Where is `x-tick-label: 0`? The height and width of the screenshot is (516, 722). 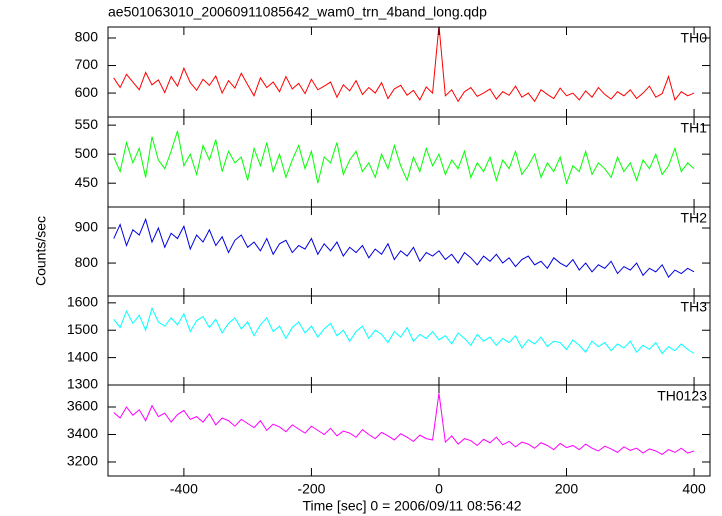
x-tick-label: 0 is located at coordinates (439, 489).